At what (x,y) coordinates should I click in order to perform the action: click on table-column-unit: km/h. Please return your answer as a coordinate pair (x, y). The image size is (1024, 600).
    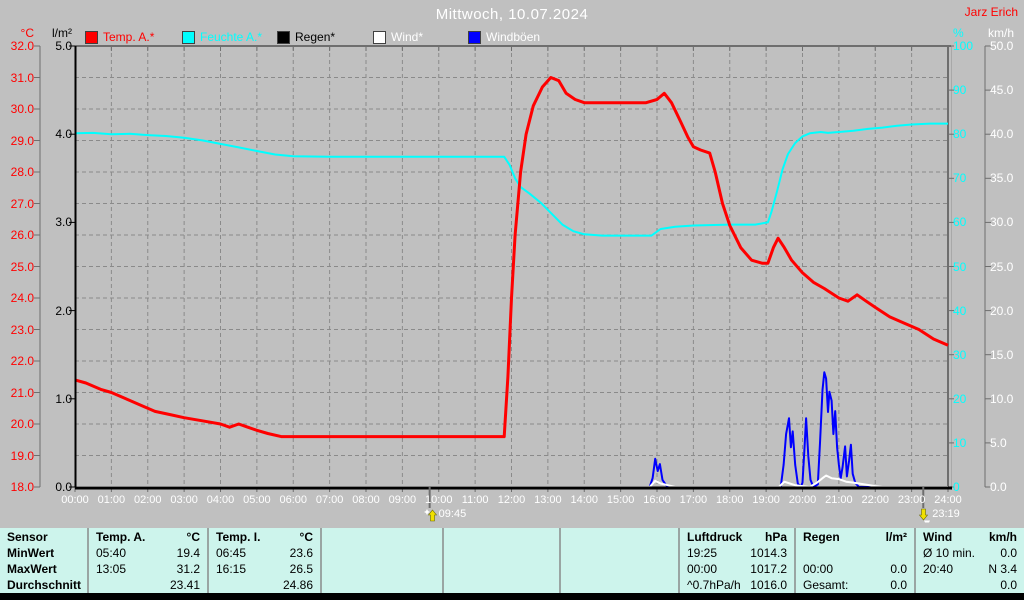
    Looking at the image, I should click on (1002, 537).